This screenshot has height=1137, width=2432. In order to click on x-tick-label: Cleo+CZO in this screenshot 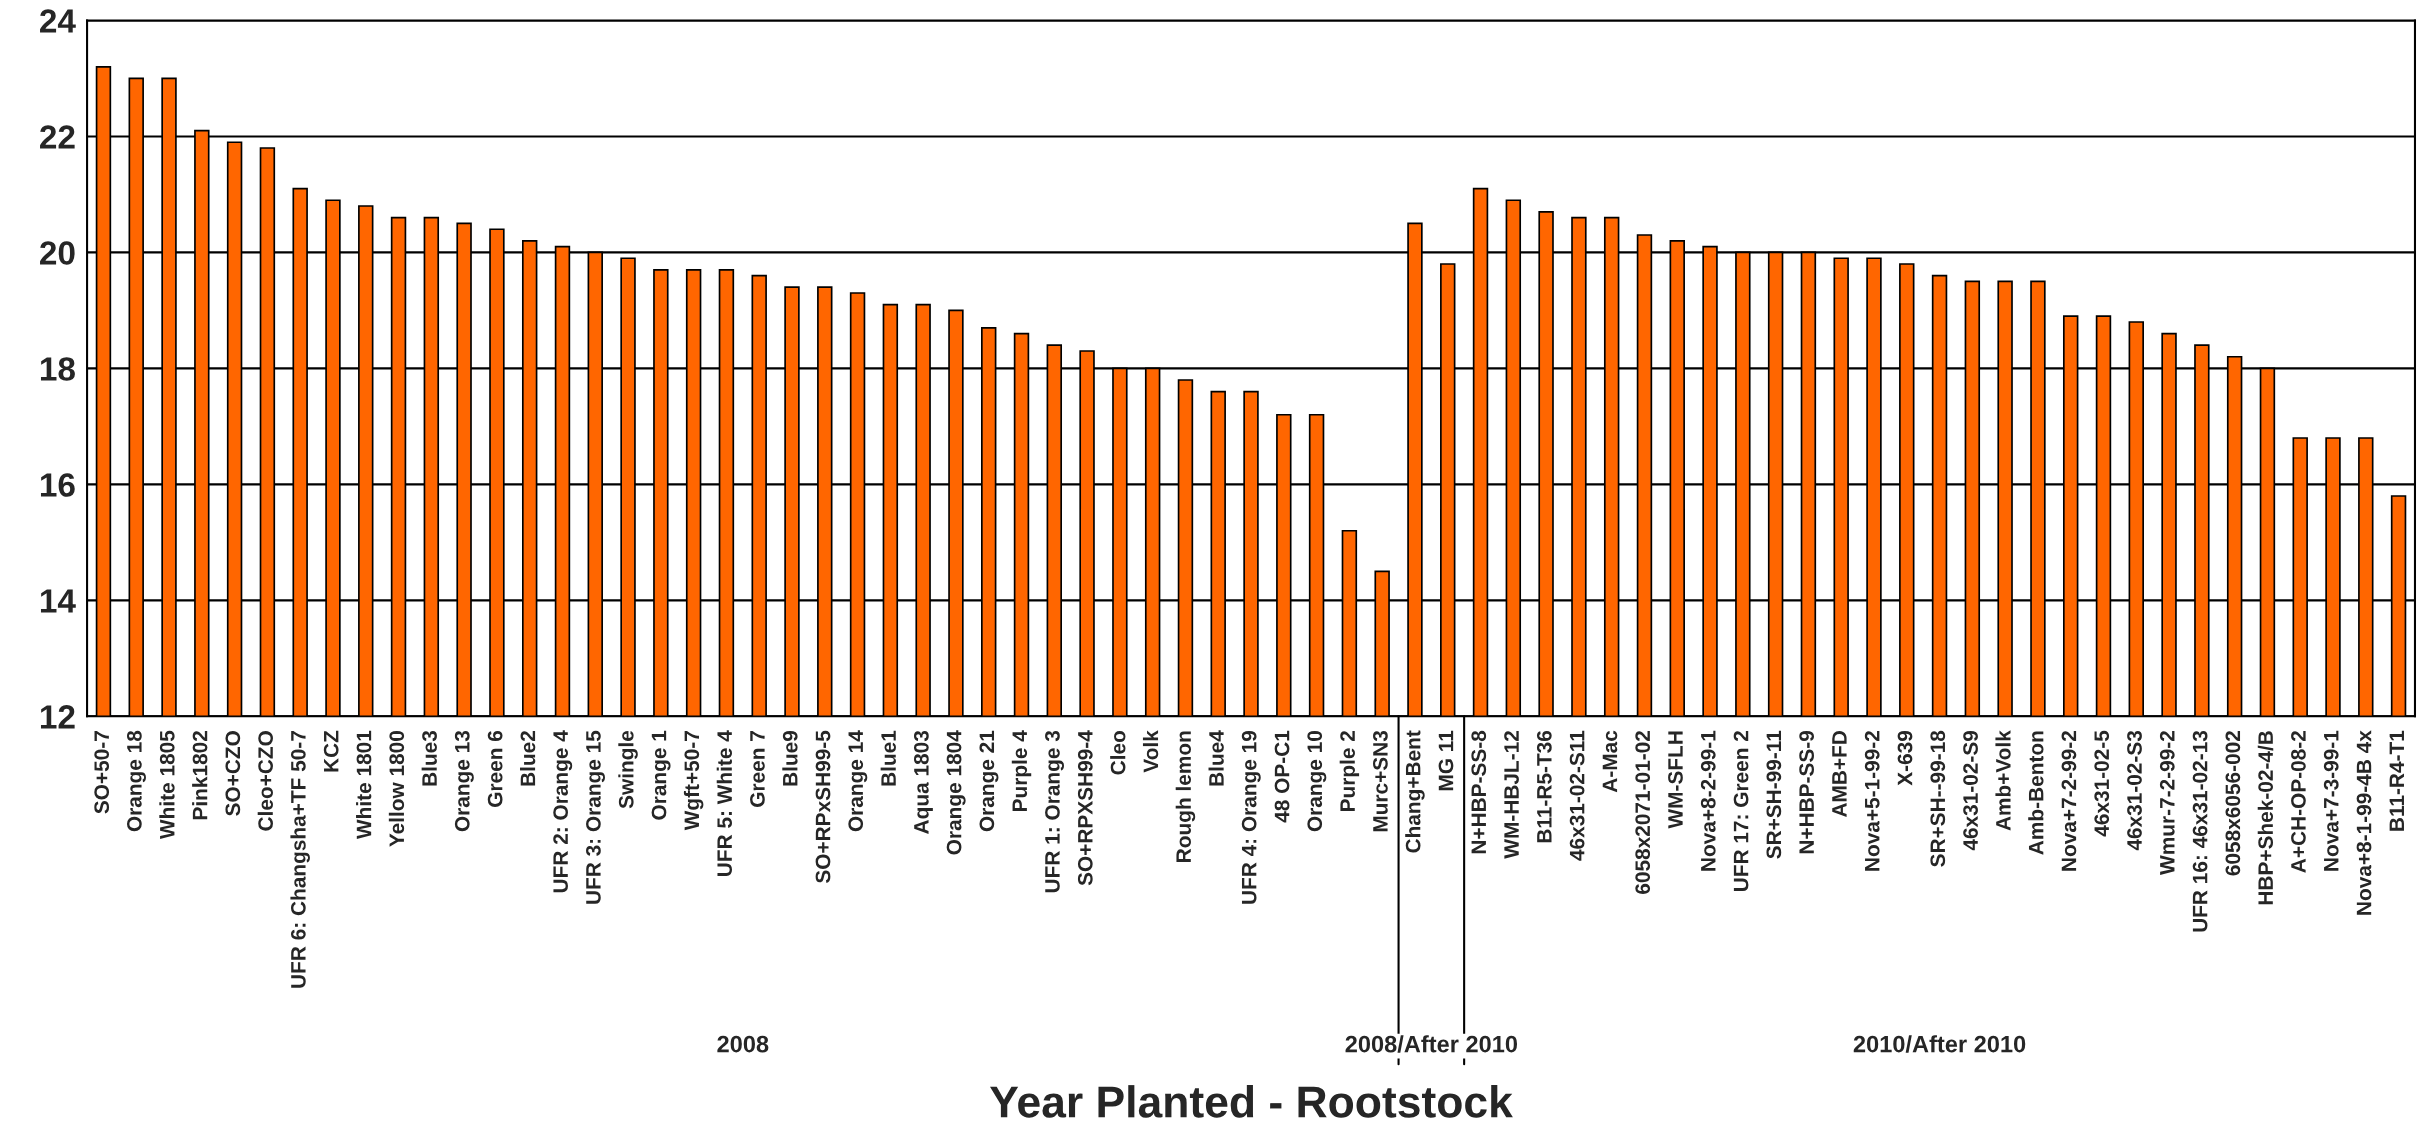, I will do `click(265, 781)`.